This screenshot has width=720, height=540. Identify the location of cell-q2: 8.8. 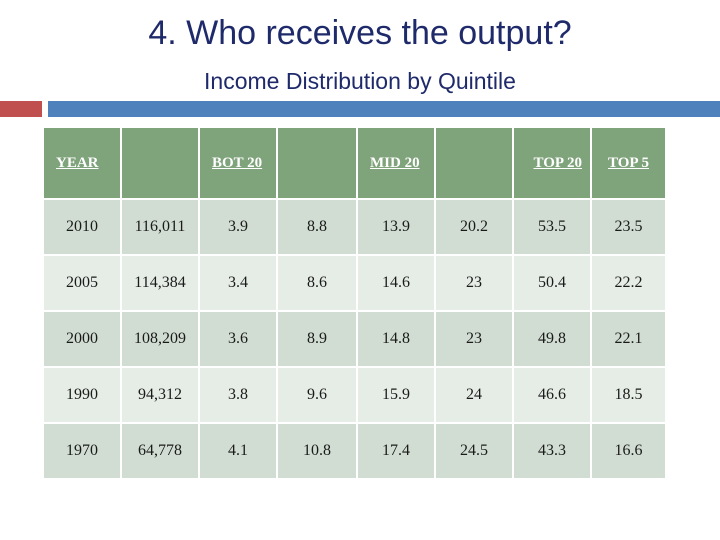
(317, 227).